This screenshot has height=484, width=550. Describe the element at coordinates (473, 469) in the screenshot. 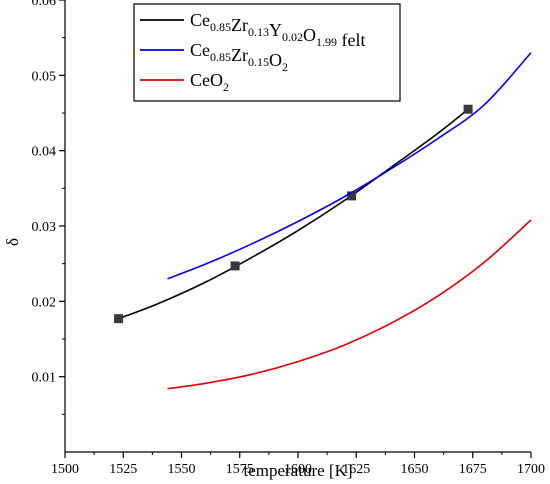

I see `x-tick-label: 1675` at that location.